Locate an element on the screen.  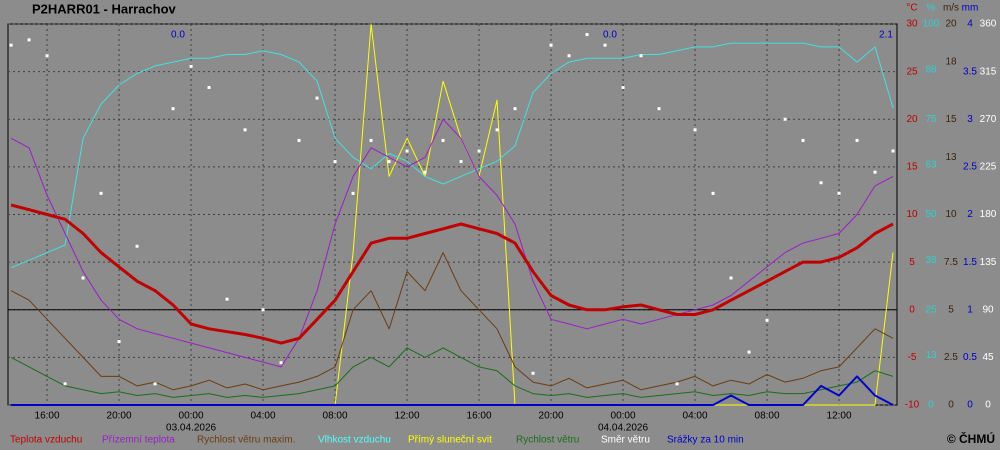
axis-unit: % is located at coordinates (931, 8).